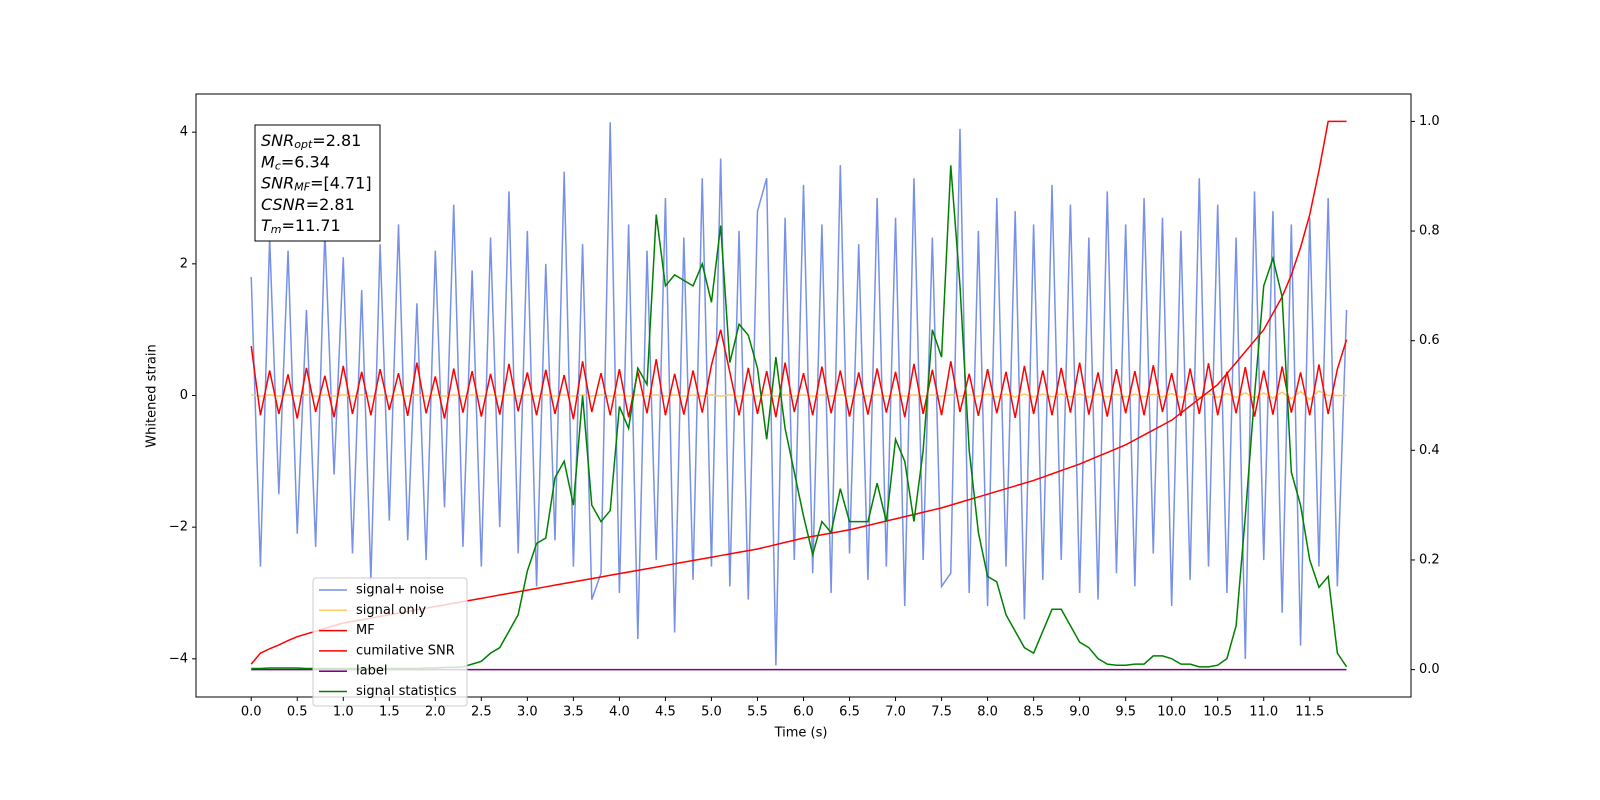 The image size is (1600, 800). Describe the element at coordinates (283, 203) in the screenshot. I see `annotation-symbol: CSNR` at that location.